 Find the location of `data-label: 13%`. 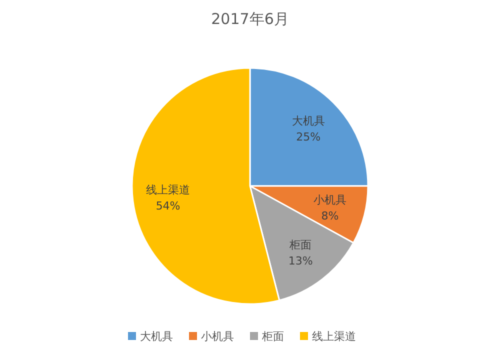

data-label: 13% is located at coordinates (300, 261).